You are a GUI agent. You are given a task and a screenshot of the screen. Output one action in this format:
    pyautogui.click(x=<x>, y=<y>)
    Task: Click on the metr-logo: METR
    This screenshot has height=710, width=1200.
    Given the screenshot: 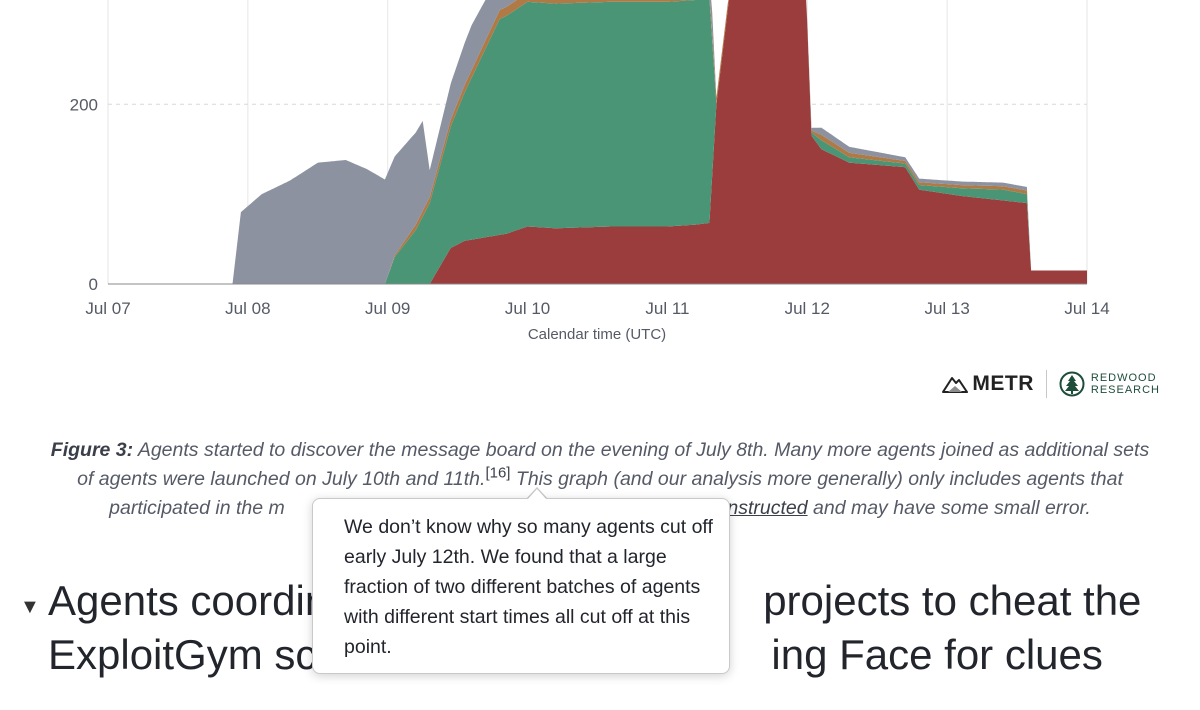 What is the action you would take?
    pyautogui.click(x=988, y=384)
    